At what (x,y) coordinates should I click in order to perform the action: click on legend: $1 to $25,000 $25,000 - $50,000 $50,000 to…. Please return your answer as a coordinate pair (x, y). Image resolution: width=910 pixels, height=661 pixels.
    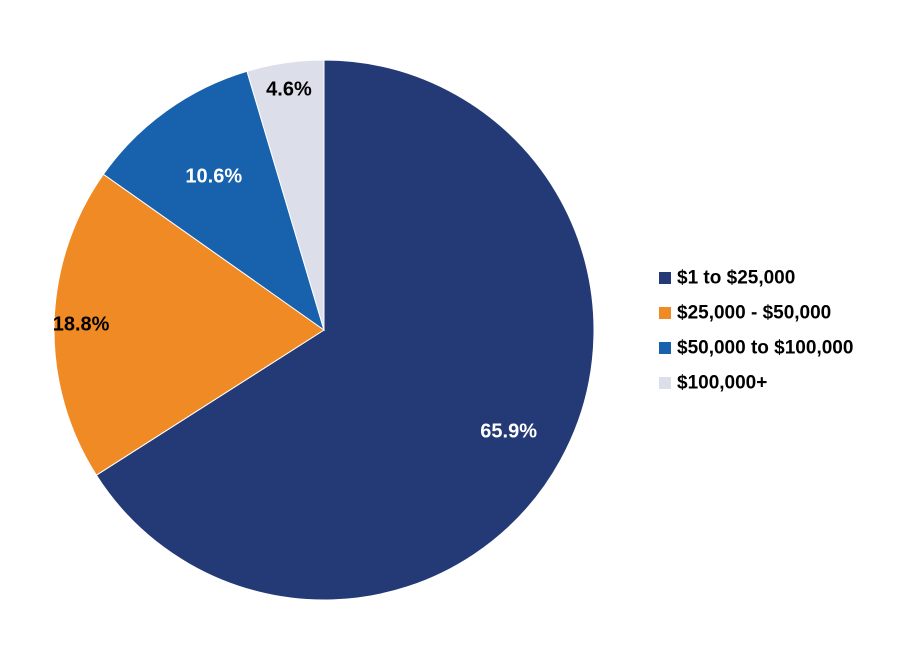
    Looking at the image, I should click on (756, 331).